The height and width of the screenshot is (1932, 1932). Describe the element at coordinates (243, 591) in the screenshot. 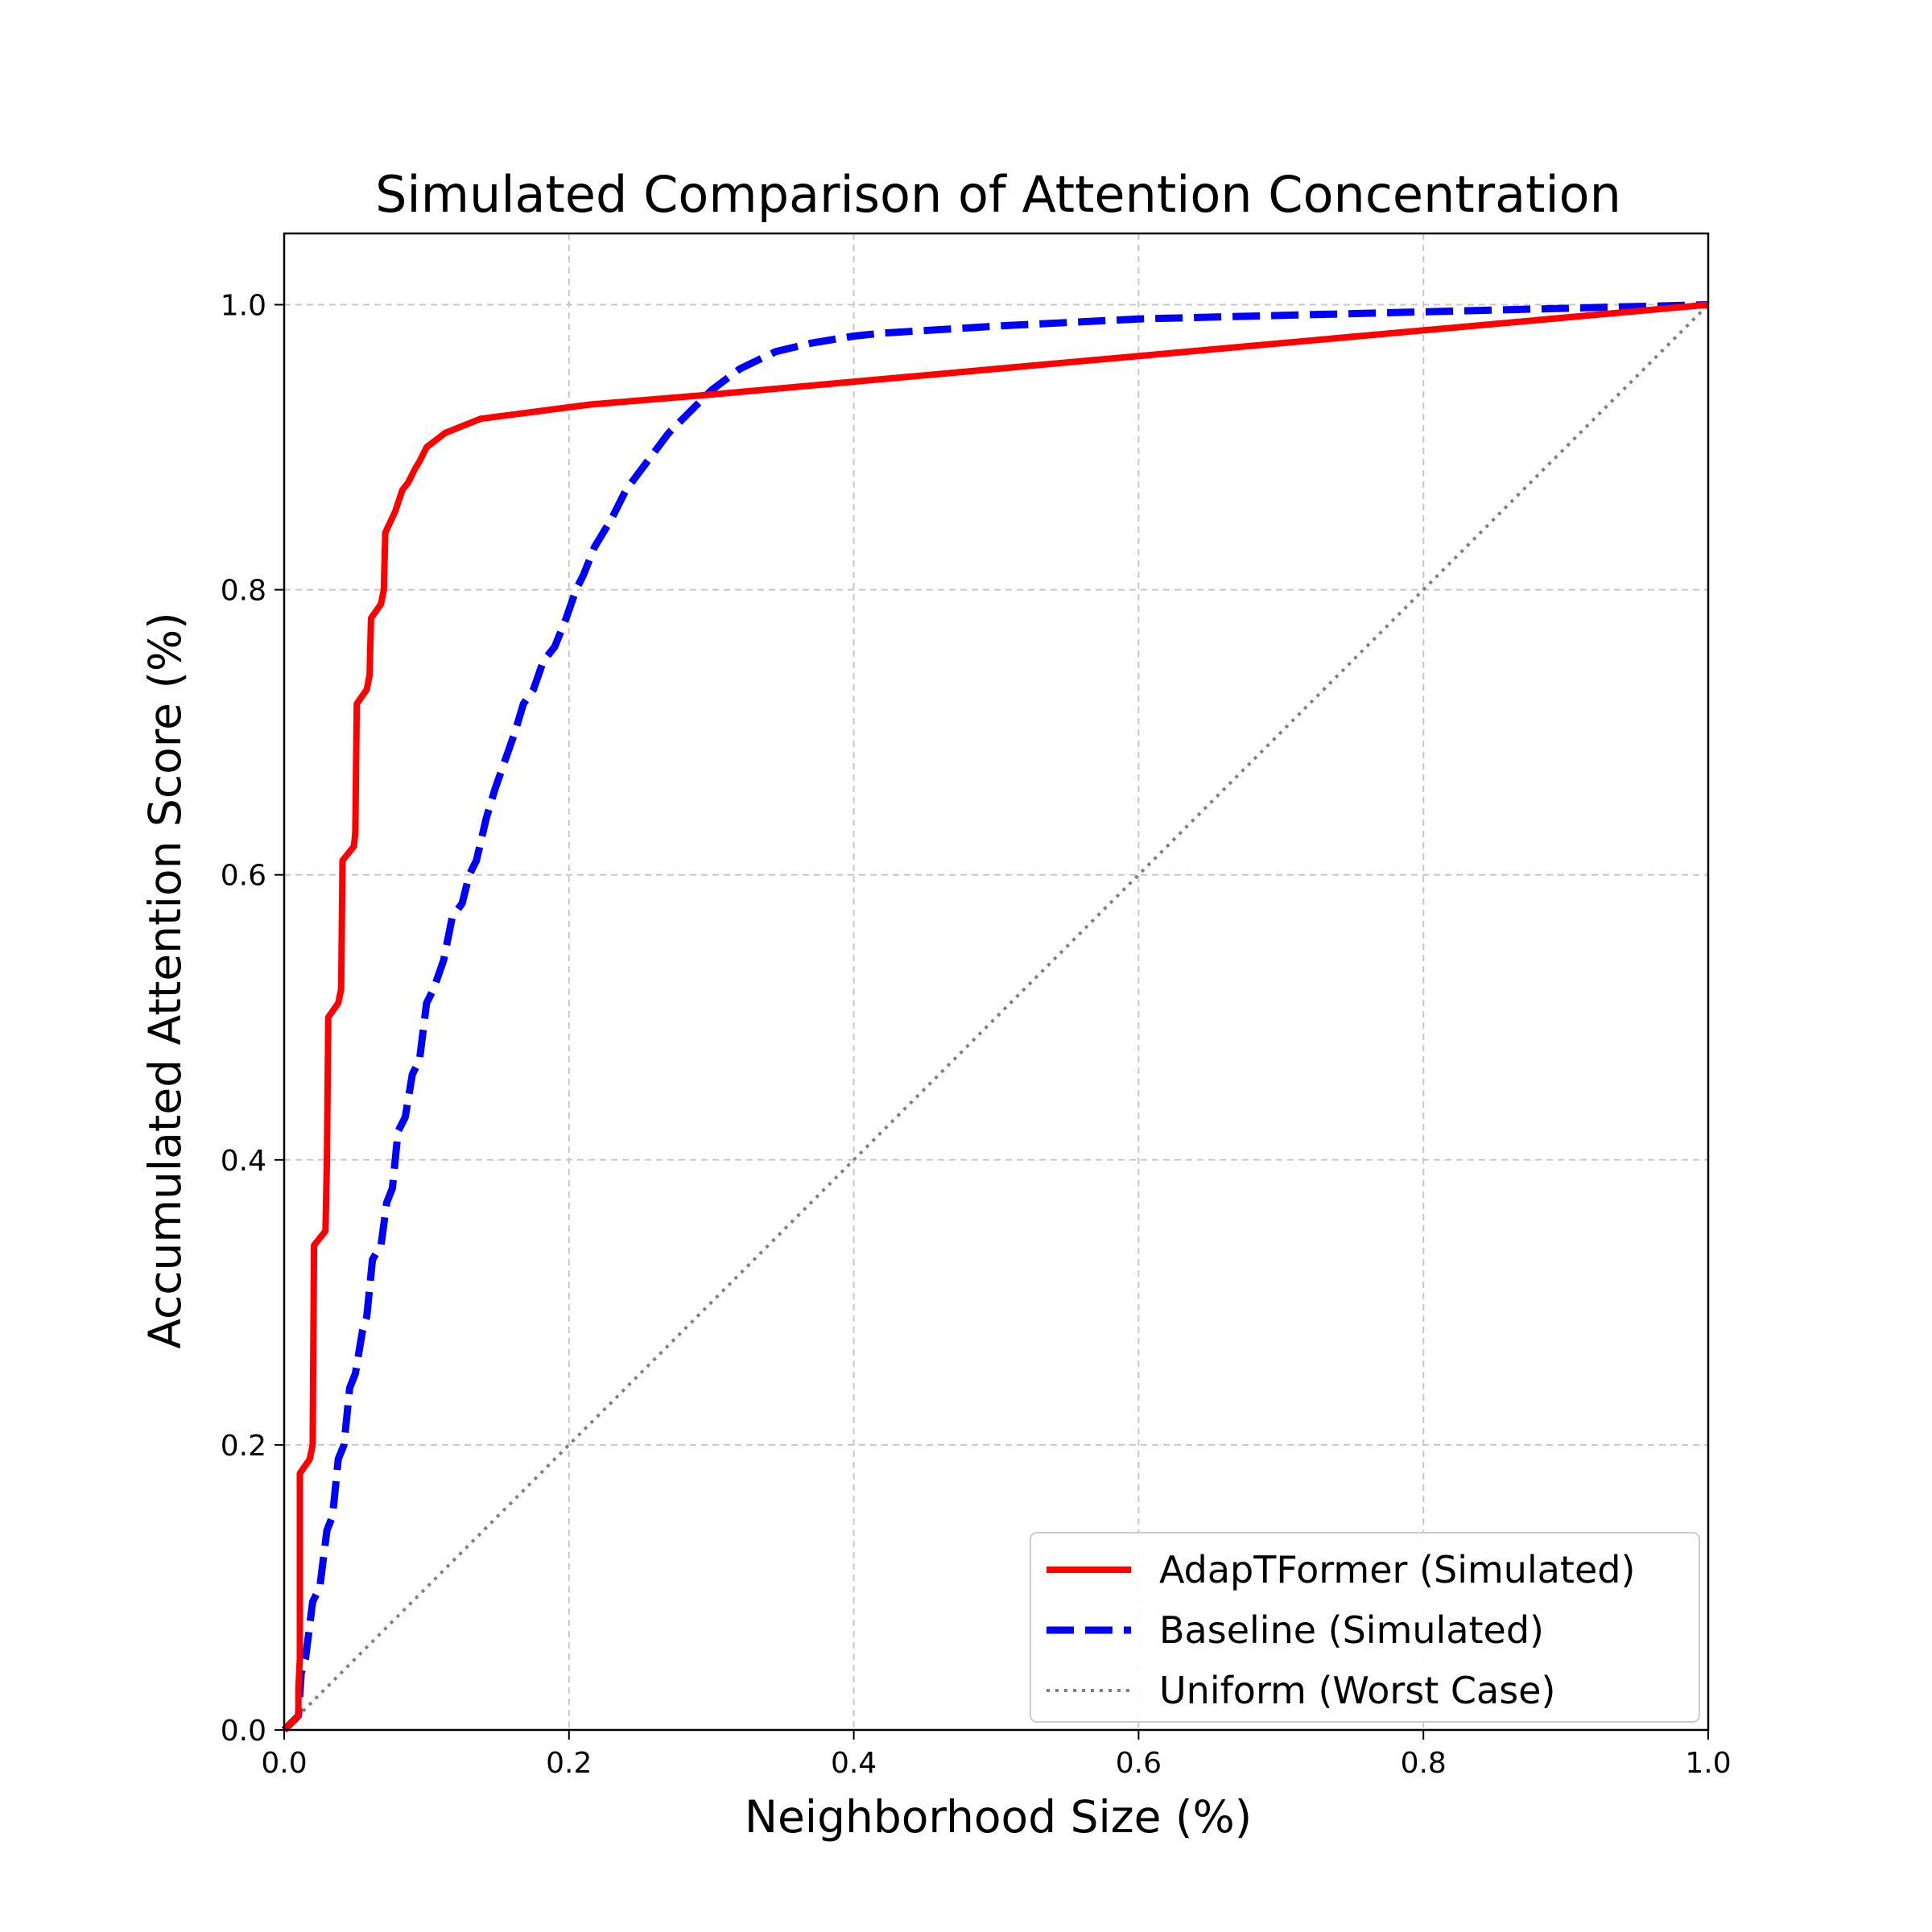

I see `y-tick-label: 0.8` at that location.